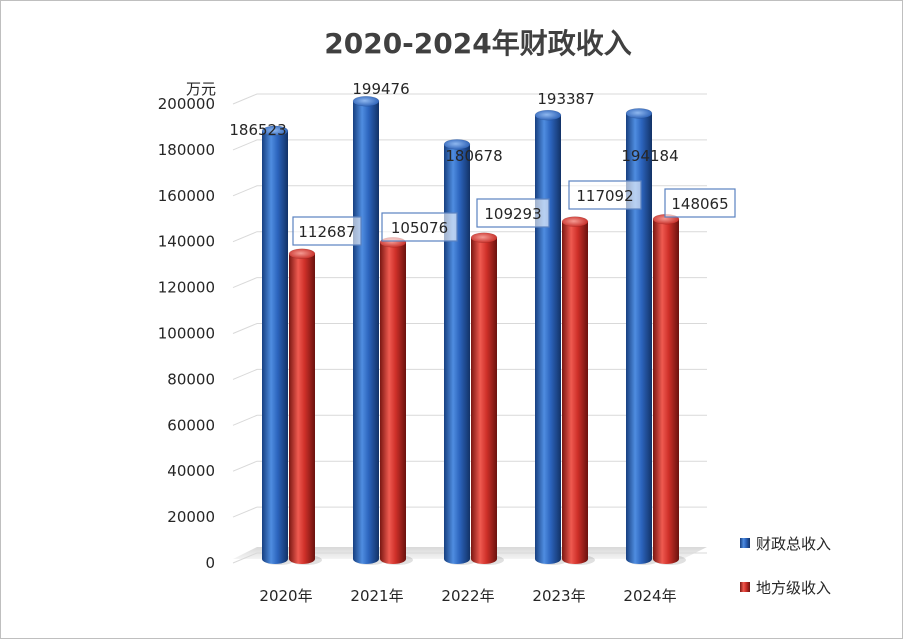 Image resolution: width=903 pixels, height=639 pixels. What do you see at coordinates (565, 99) in the screenshot?
I see `data-label-total-revenue: 193387` at bounding box center [565, 99].